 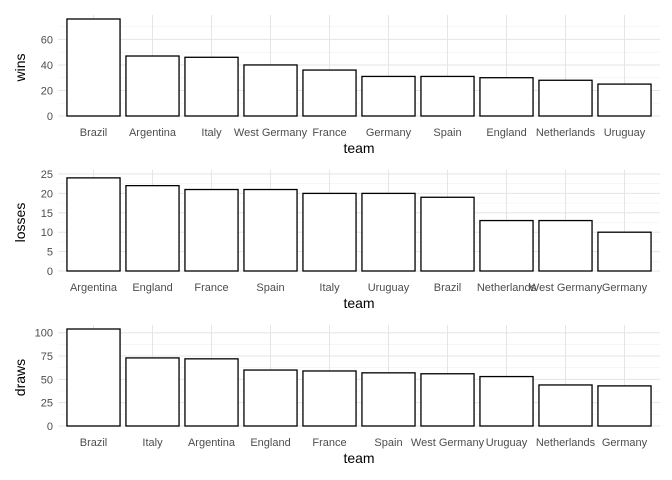 What do you see at coordinates (47, 214) in the screenshot?
I see `y-tick-label: 15` at bounding box center [47, 214].